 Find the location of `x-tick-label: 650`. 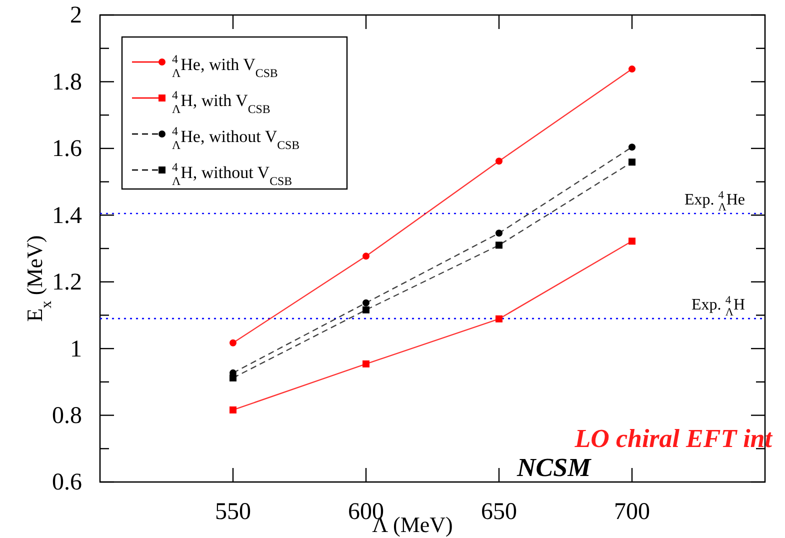

x-tick-label: 650 is located at coordinates (499, 512).